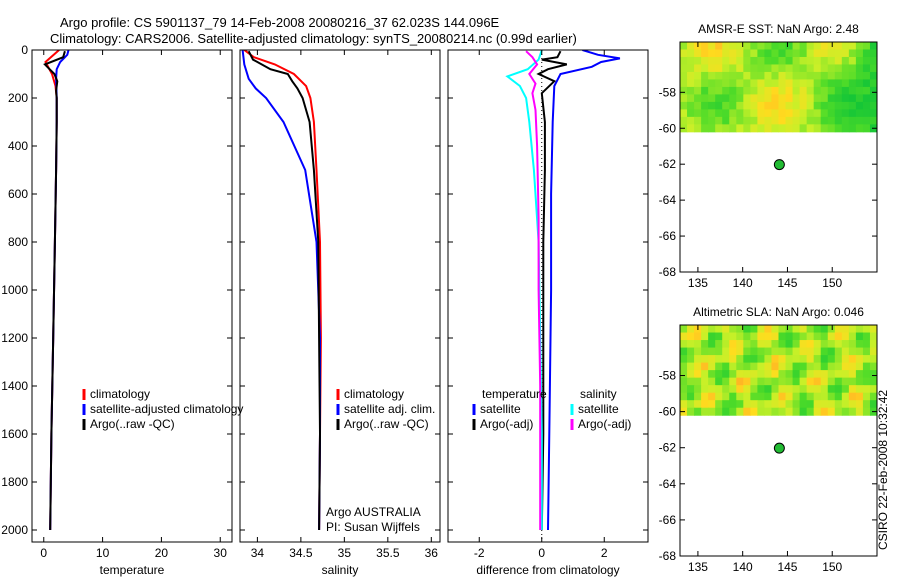 This screenshot has width=900, height=580. What do you see at coordinates (552, 290) in the screenshot?
I see `series-line-temperature-argo-adj-` at bounding box center [552, 290].